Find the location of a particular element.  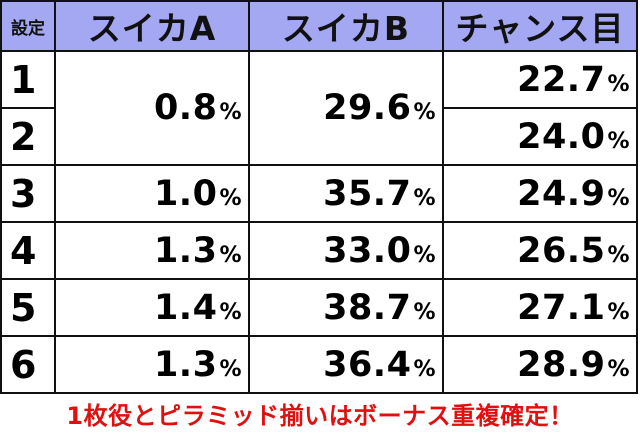

suika-a-cell: 1.0% is located at coordinates (152, 193).